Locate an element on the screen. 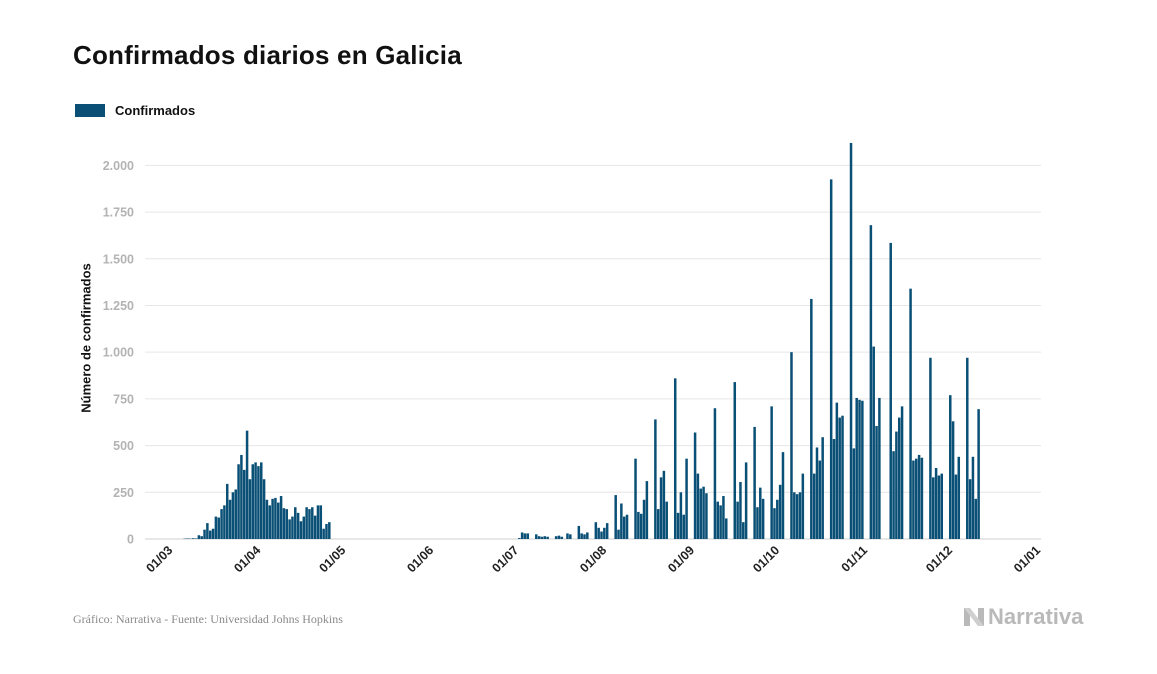  brand: Narrativa is located at coordinates (1023, 617).